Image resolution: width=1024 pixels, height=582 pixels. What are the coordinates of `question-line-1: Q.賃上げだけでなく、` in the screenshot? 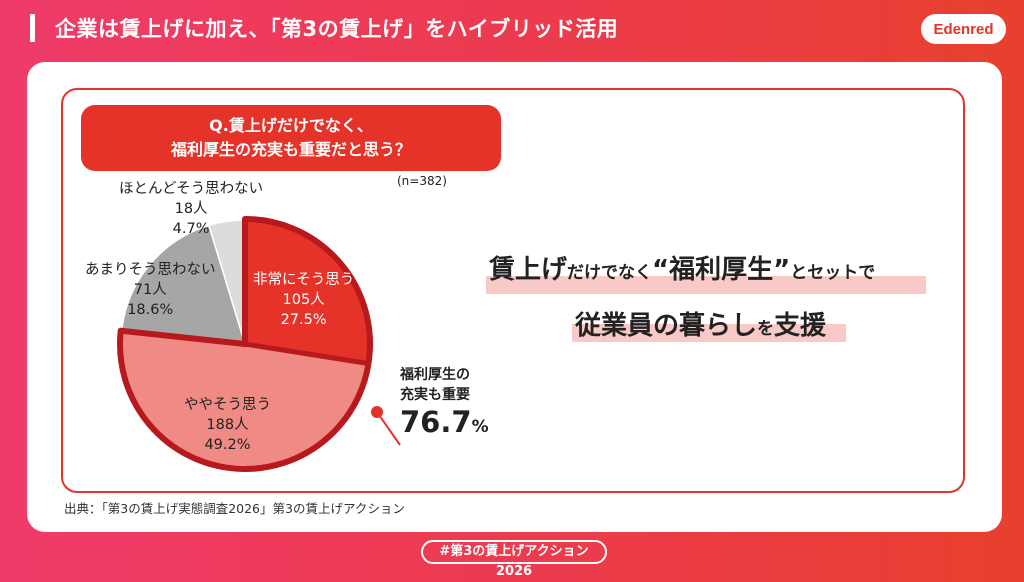 It's located at (291, 125).